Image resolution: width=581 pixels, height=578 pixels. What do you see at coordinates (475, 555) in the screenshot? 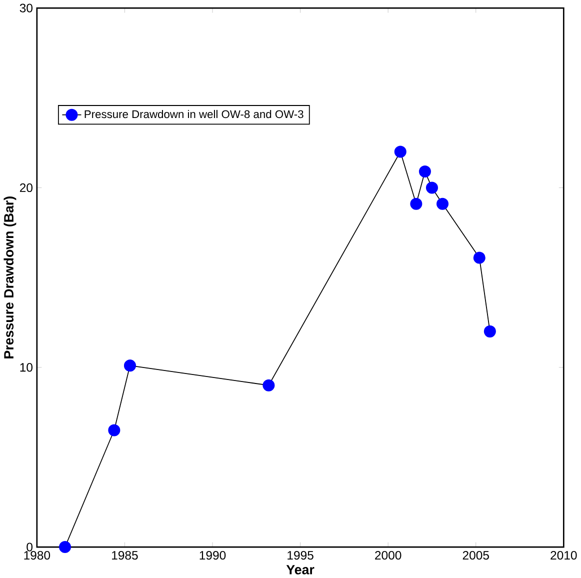
I see `x-tick-label: 2005` at bounding box center [475, 555].